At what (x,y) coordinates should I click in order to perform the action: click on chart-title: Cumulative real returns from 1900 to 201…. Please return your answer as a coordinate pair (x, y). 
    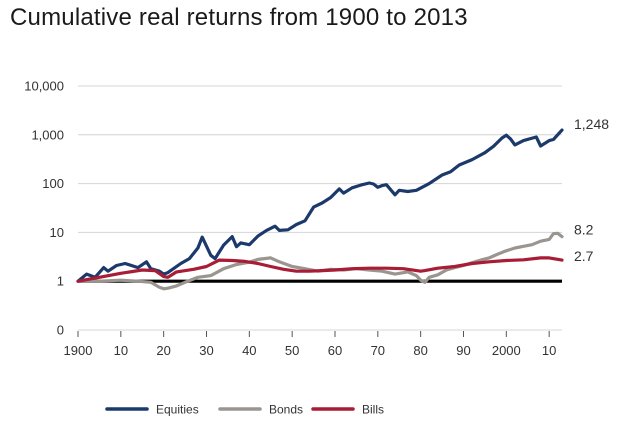
    Looking at the image, I should click on (239, 17).